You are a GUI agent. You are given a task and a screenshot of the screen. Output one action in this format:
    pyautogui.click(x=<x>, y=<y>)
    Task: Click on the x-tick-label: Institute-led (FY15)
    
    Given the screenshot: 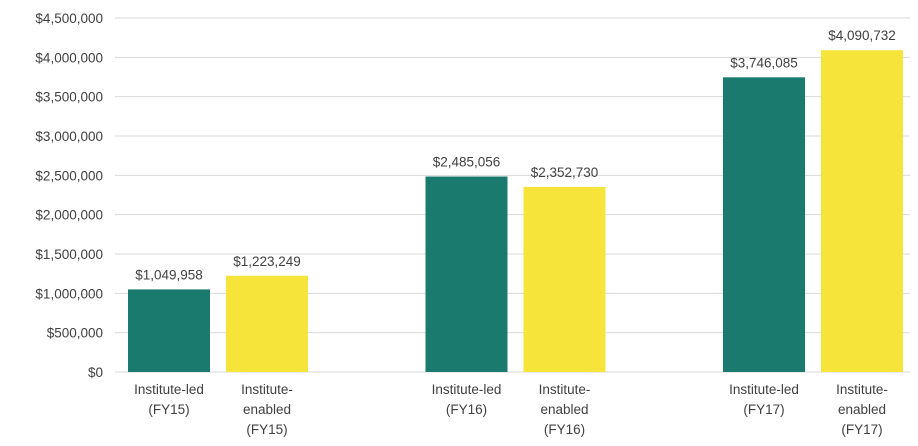 What is the action you would take?
    pyautogui.click(x=169, y=399)
    